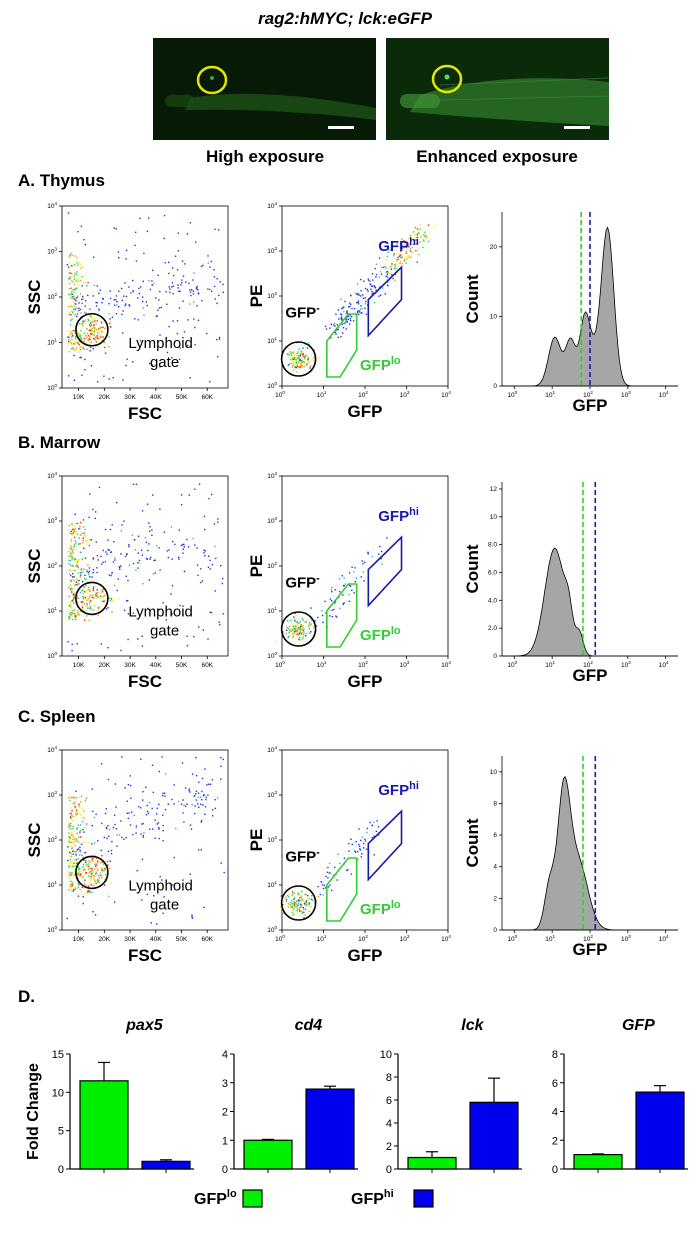 Image resolution: width=700 pixels, height=1235 pixels. Describe the element at coordinates (495, 803) in the screenshot. I see `y-tick-label: 8` at that location.